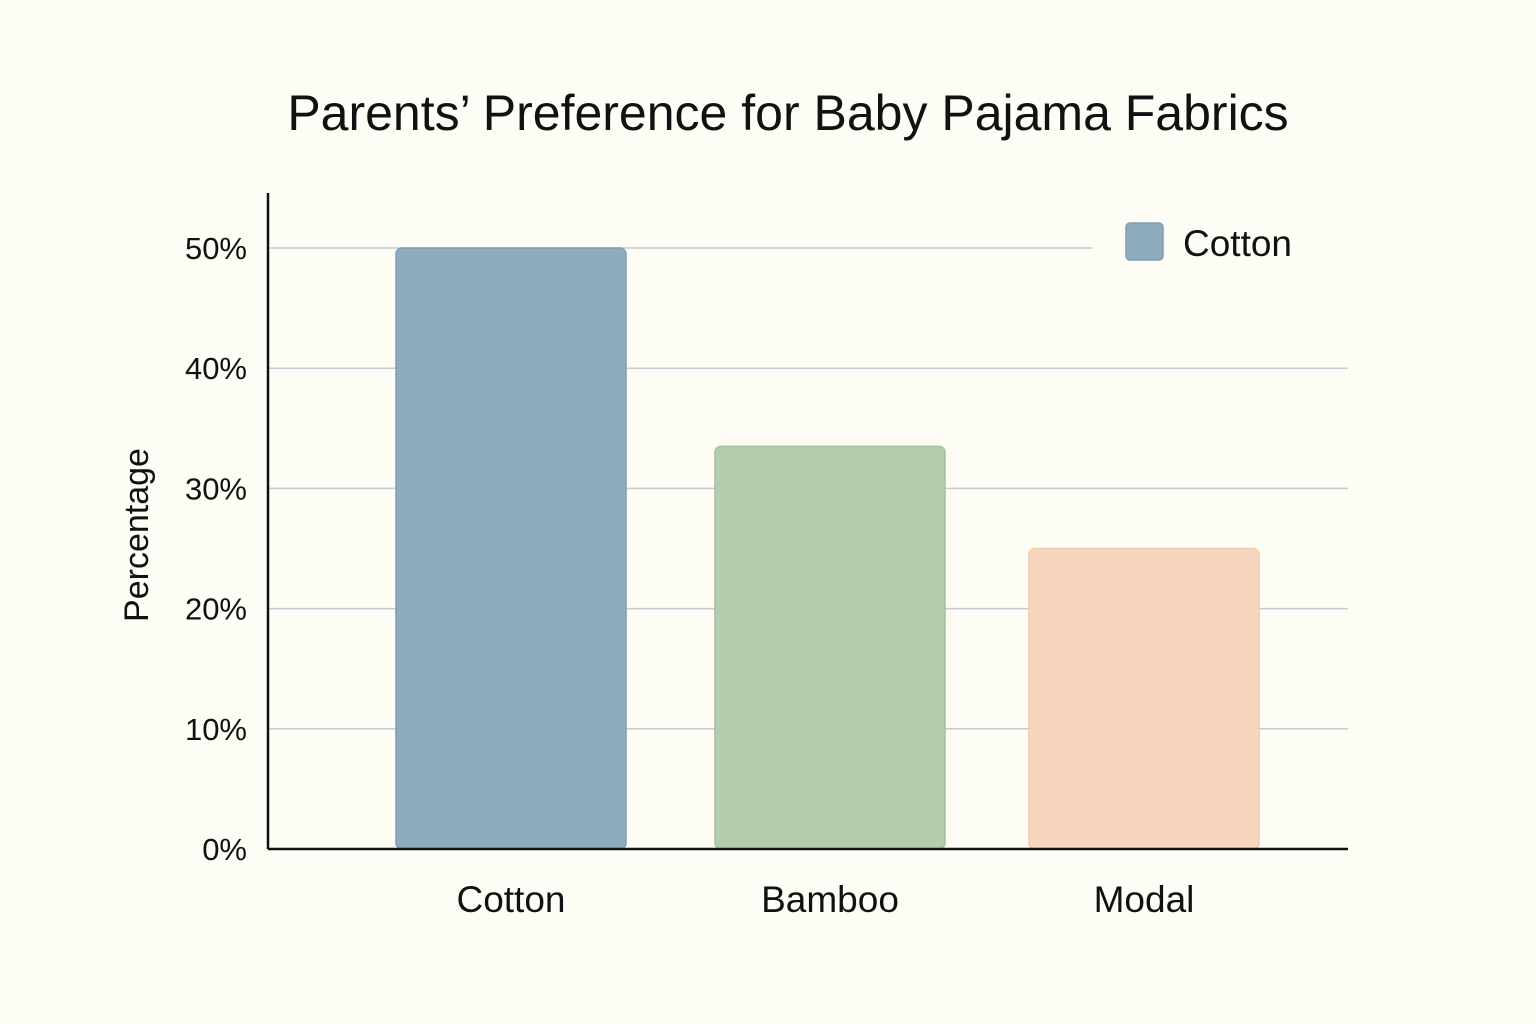 The image size is (1536, 1024). I want to click on x-category-labels: Cotton Bamboo Modal, so click(825, 899).